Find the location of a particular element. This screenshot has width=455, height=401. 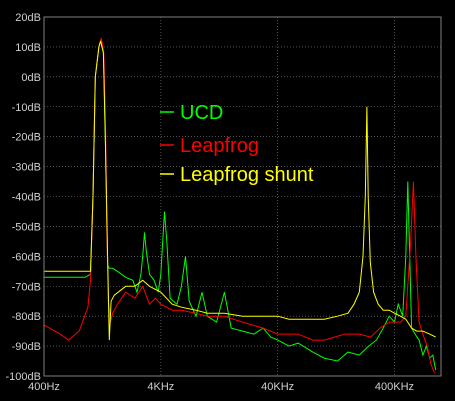

y-tick-label: 0dB is located at coordinates (31, 78).